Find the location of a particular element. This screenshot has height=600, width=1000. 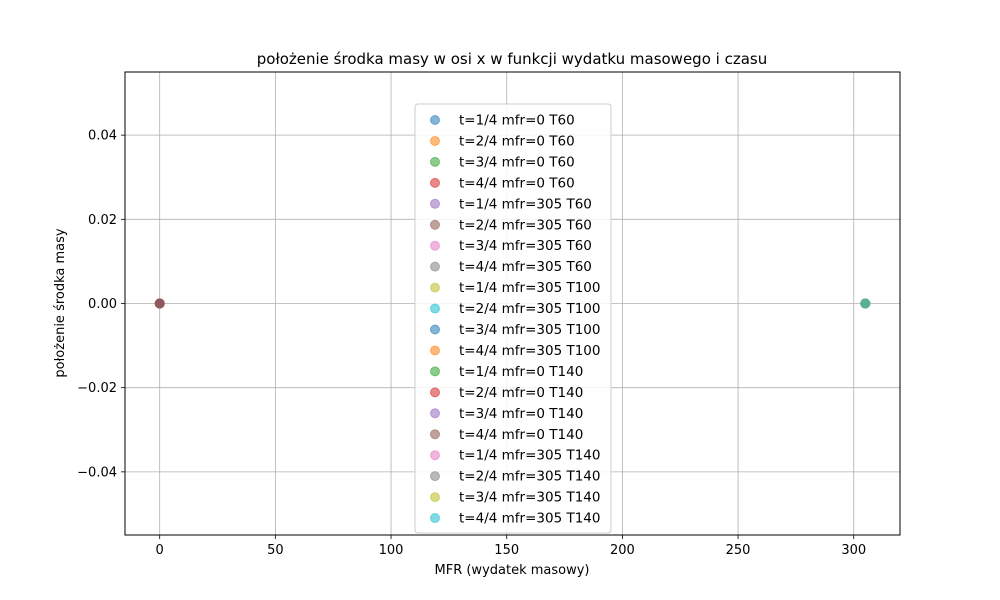

legend-entry: t=1/4 mfr=305 T100 is located at coordinates (529, 288).